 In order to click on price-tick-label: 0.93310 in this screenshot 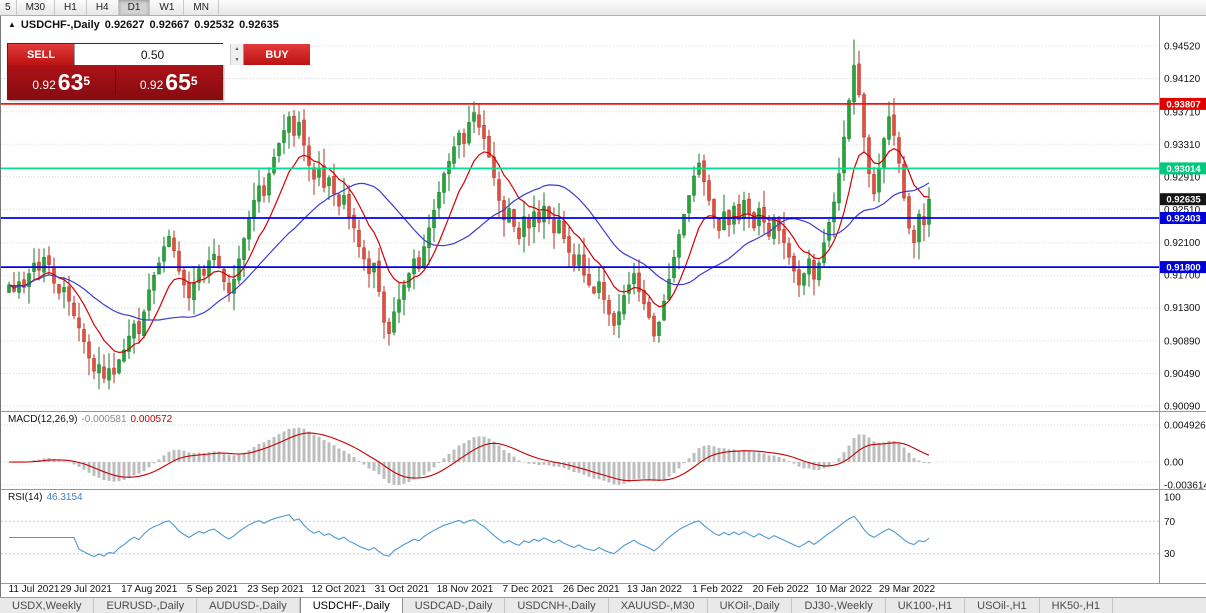, I will do `click(1182, 145)`.